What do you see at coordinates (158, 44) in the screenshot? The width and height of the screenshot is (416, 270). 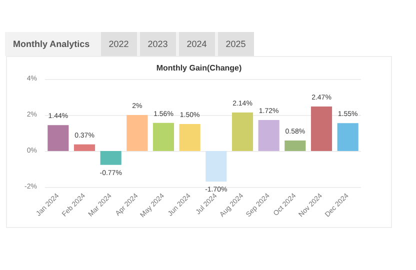 I see `text: 2023` at bounding box center [158, 44].